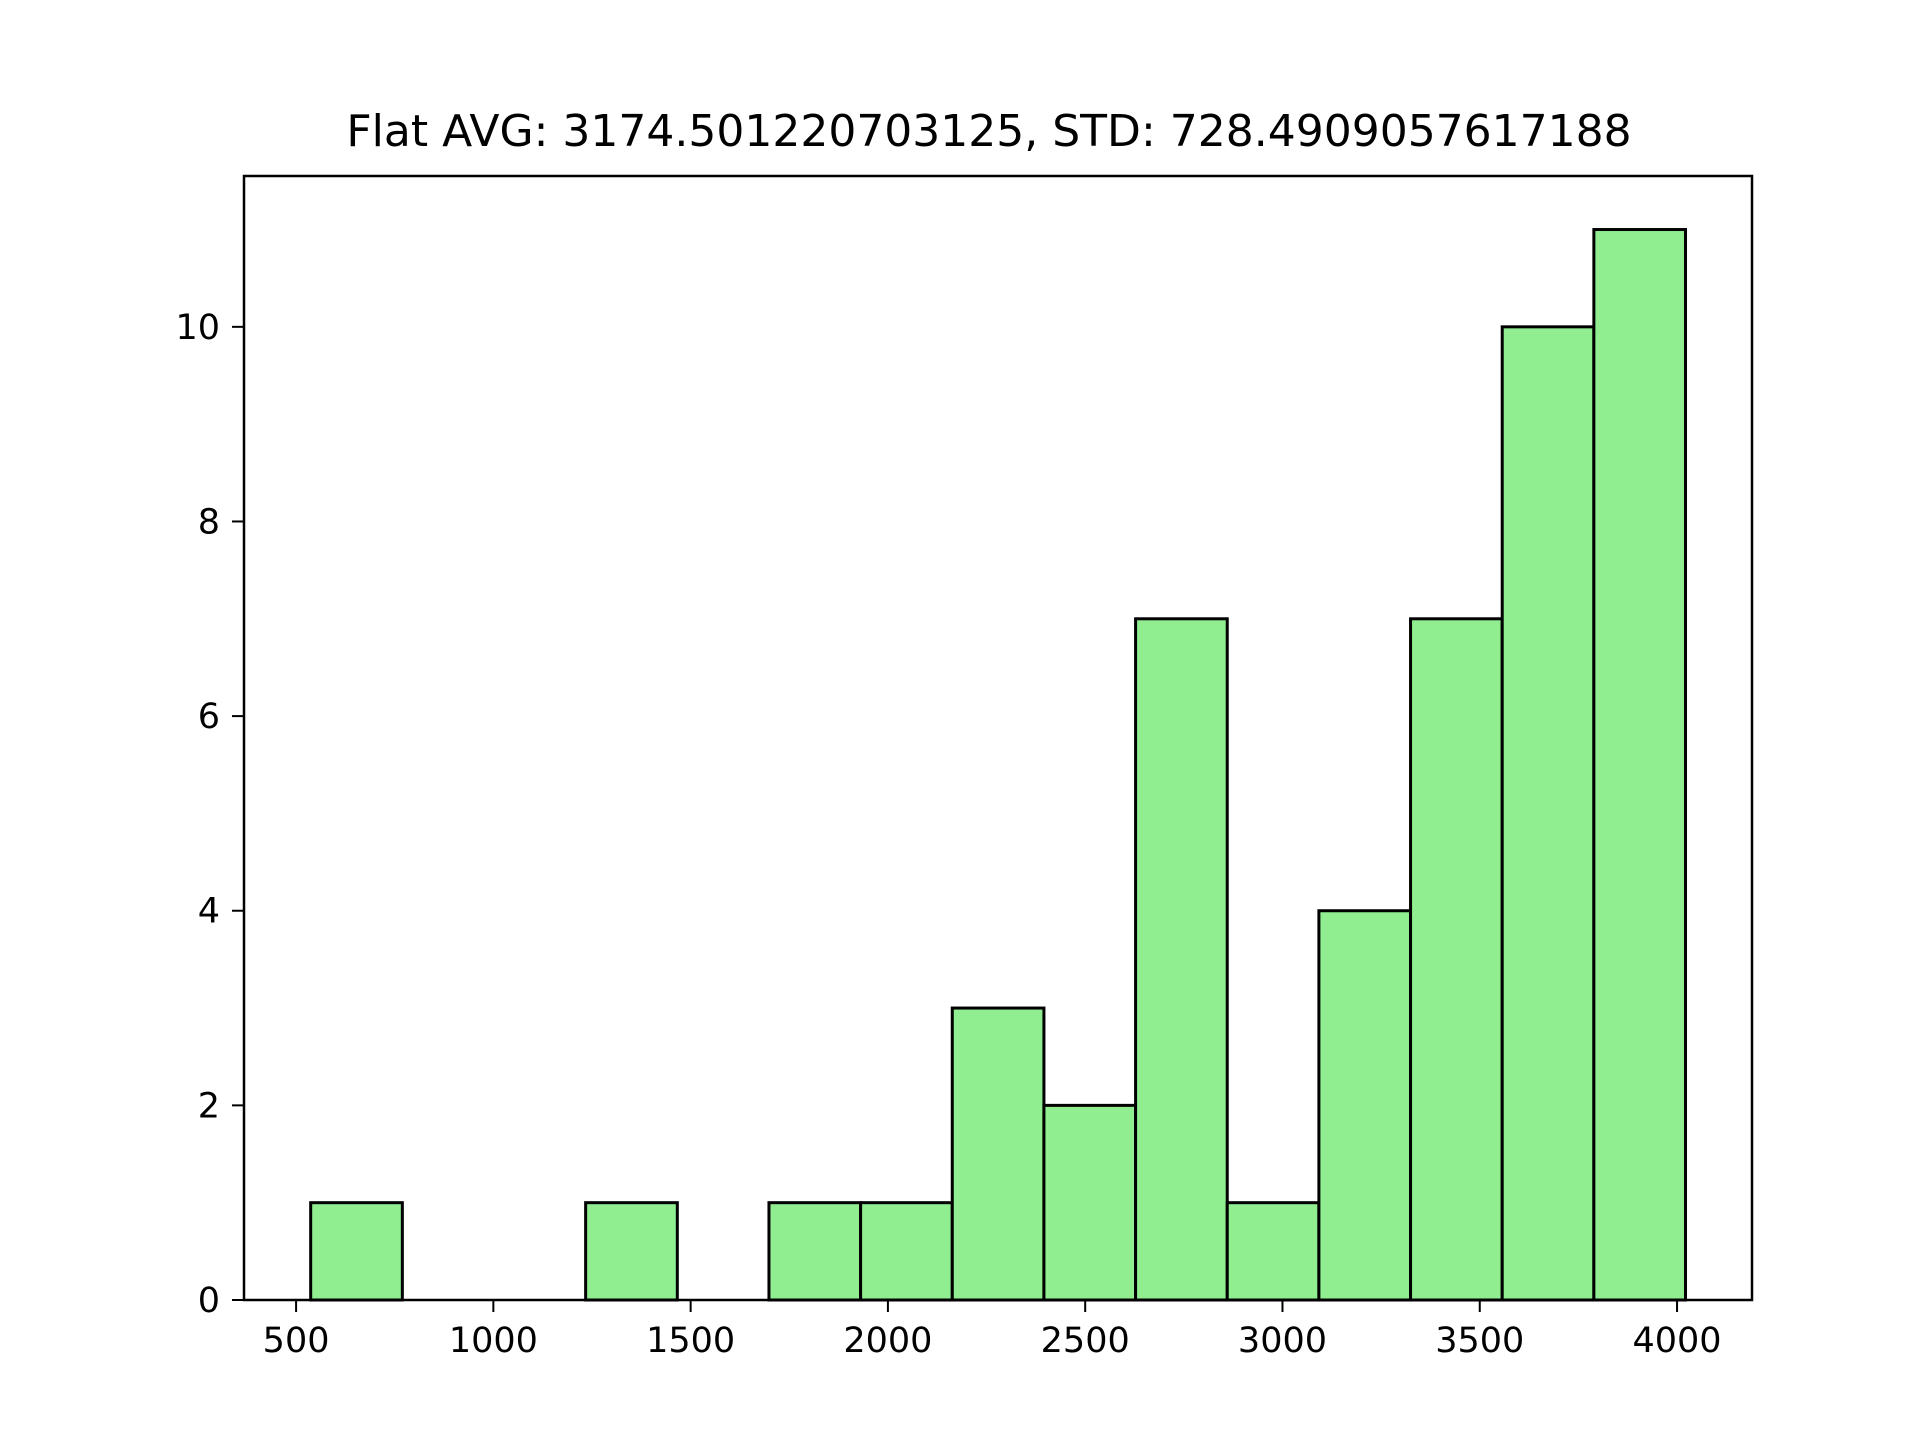  Describe the element at coordinates (493, 1341) in the screenshot. I see `x-tick-label: 1000` at that location.